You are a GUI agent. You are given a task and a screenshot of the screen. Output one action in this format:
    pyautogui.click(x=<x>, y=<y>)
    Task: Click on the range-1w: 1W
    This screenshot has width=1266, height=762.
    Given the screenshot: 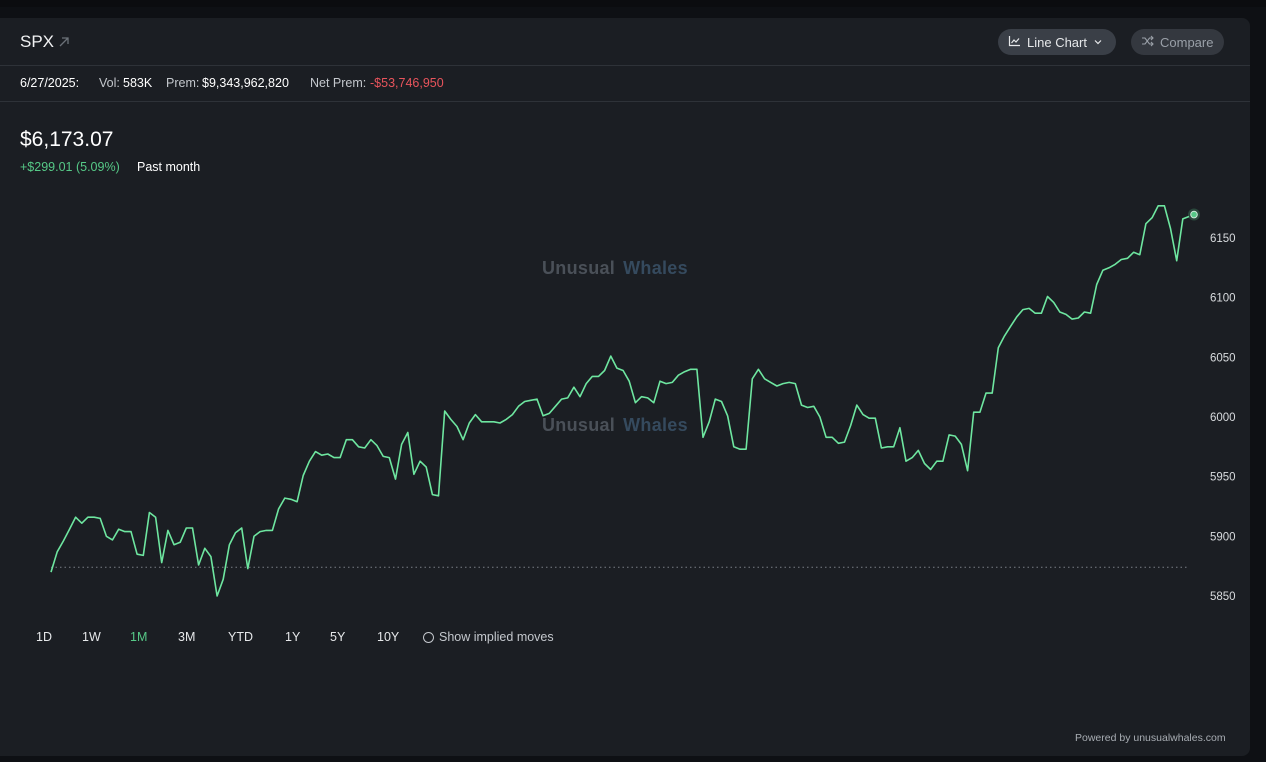 What is the action you would take?
    pyautogui.click(x=91, y=637)
    